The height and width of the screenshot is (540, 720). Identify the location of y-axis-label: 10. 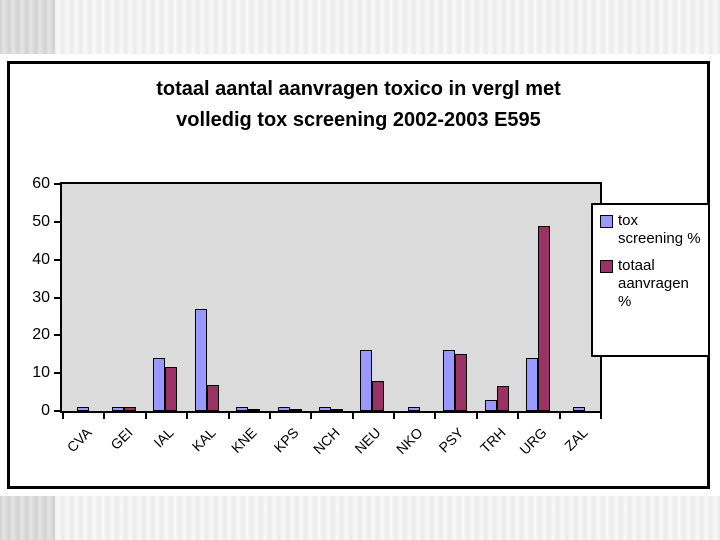
(41, 373).